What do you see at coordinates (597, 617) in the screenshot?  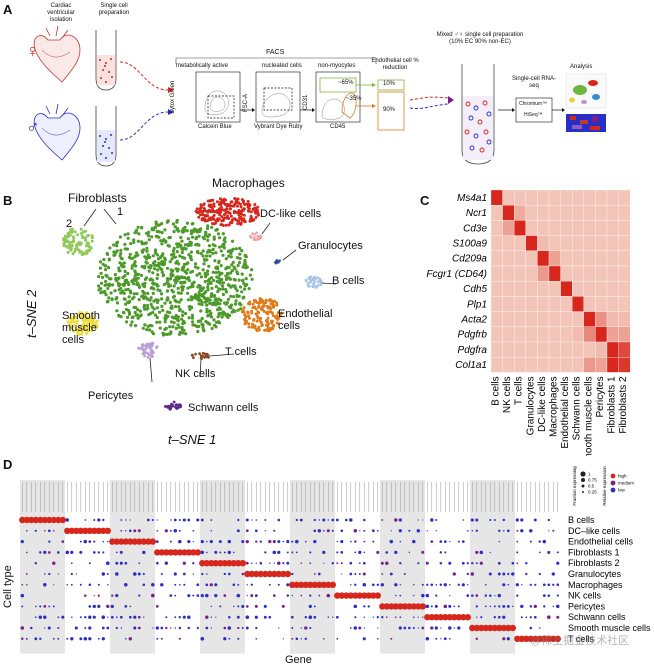 I see `dot-plot-row-label: Schwann cells` at bounding box center [597, 617].